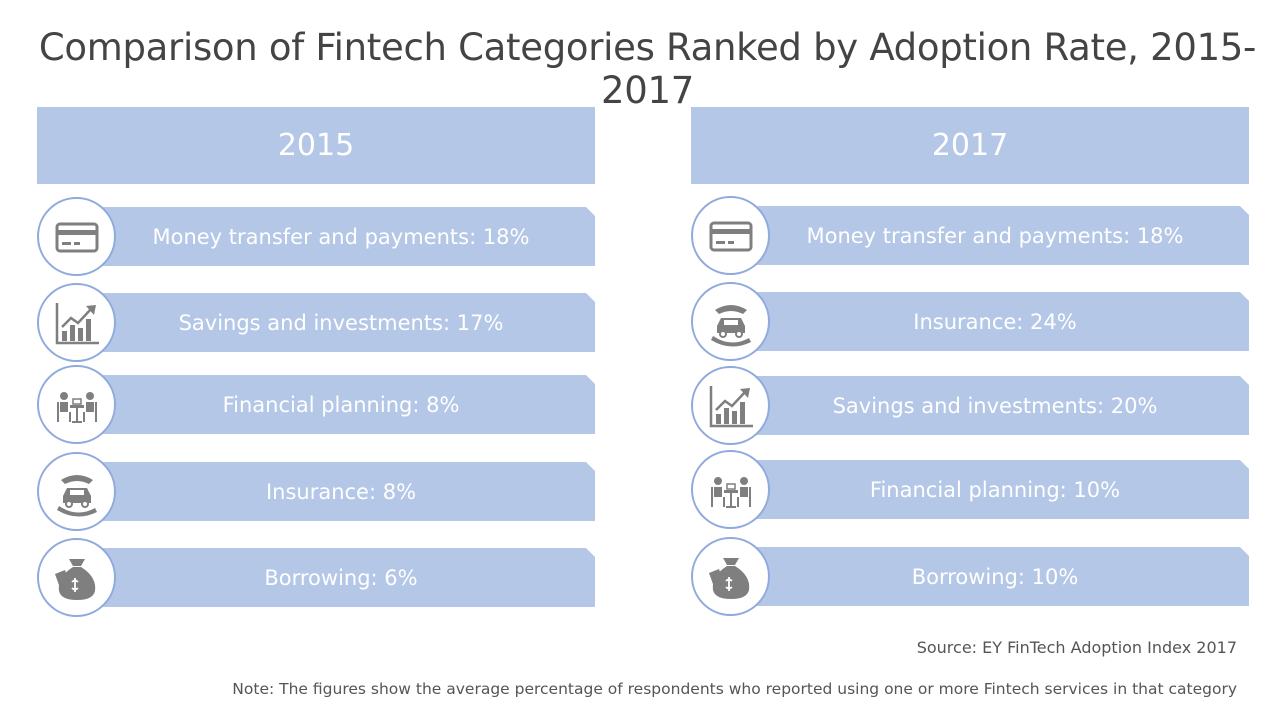 The height and width of the screenshot is (720, 1280). I want to click on list-item: Financial planning: 8%, so click(316, 404).